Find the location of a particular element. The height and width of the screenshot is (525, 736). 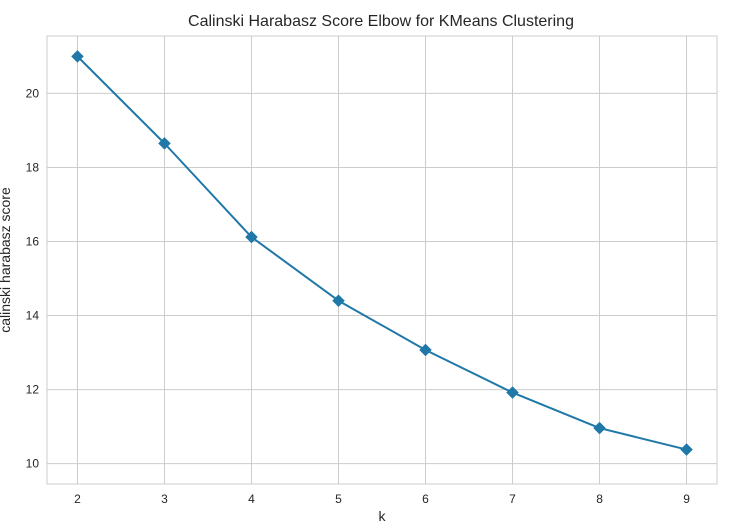

x-tick-label: 3 is located at coordinates (164, 499).